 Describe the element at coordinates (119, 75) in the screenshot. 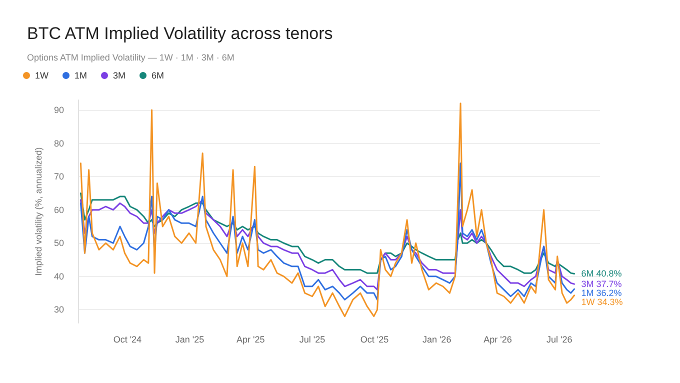

I see `legend-label: 3M` at that location.